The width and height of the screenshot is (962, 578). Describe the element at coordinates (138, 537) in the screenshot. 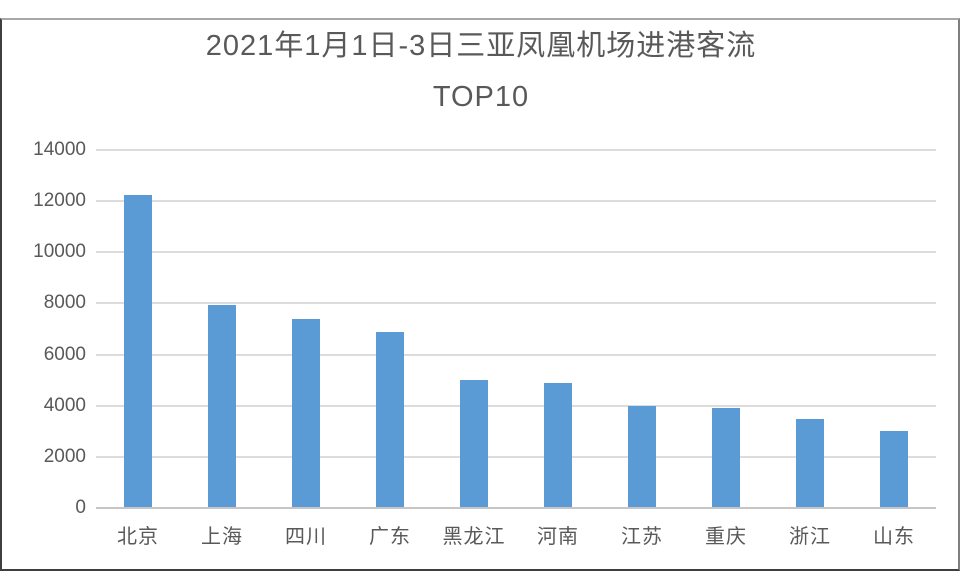

I see `x-axis-category-label: 北京` at that location.